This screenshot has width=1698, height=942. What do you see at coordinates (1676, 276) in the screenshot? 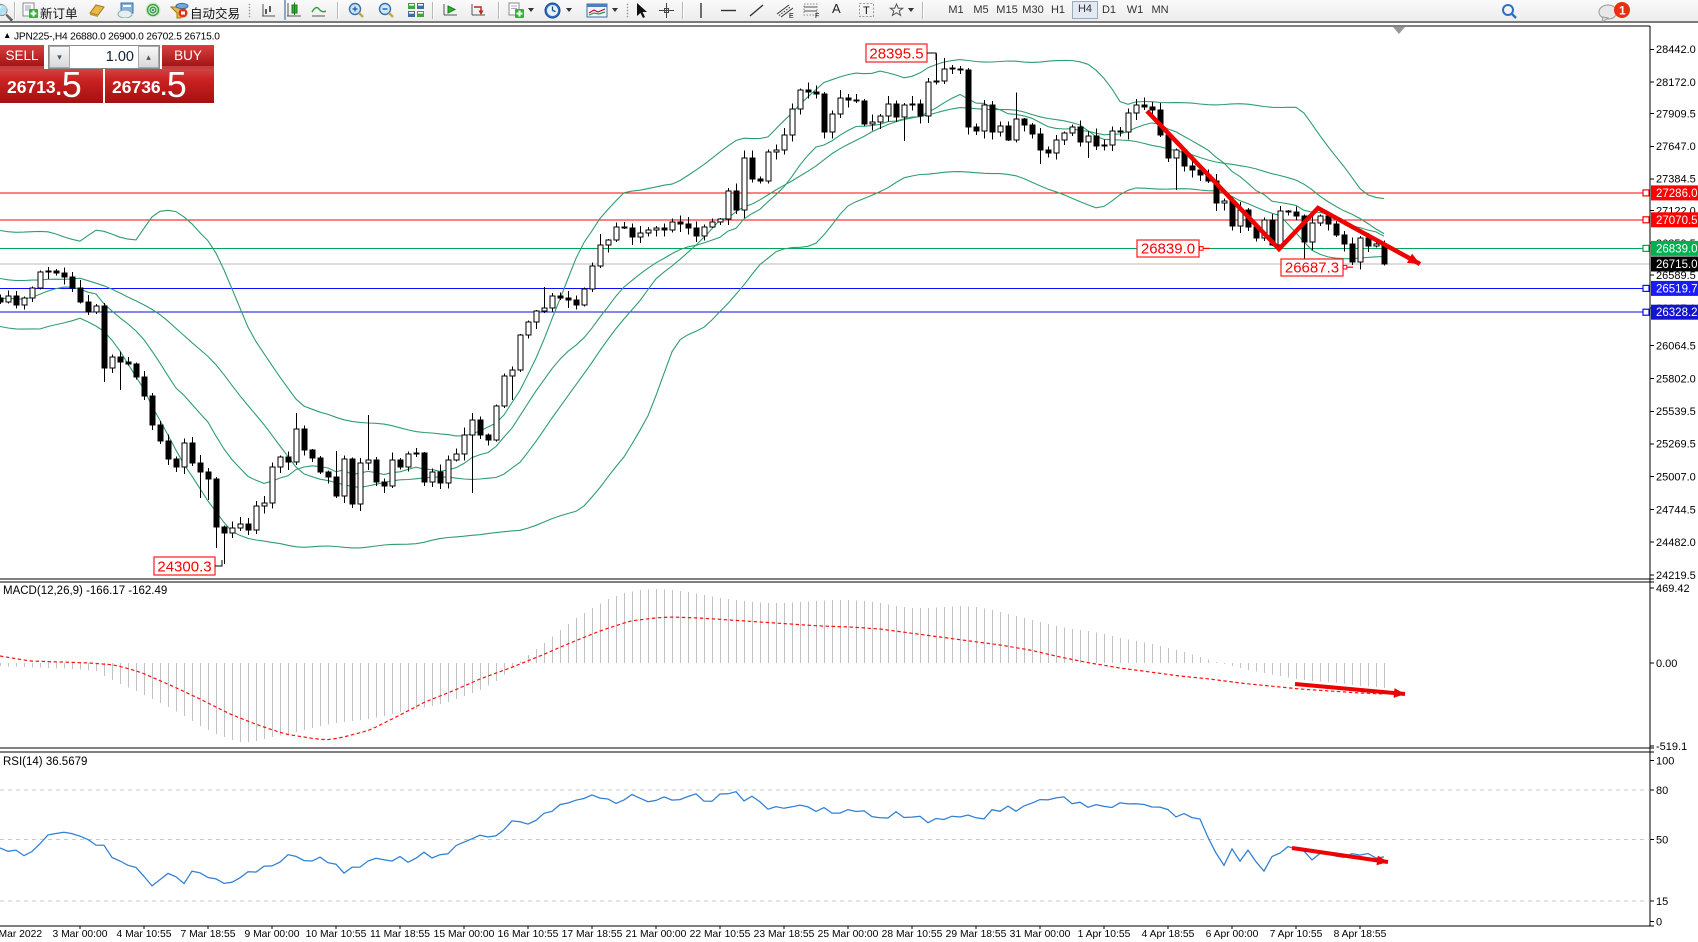
I see `svg-text: 26589.5` at bounding box center [1676, 276].